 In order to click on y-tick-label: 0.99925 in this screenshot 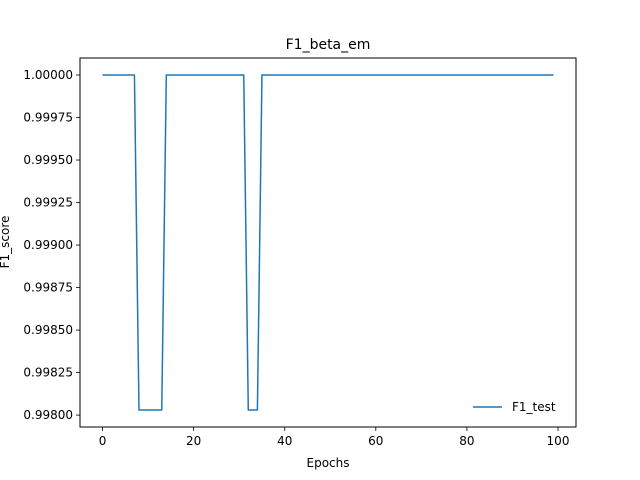, I will do `click(48, 203)`.